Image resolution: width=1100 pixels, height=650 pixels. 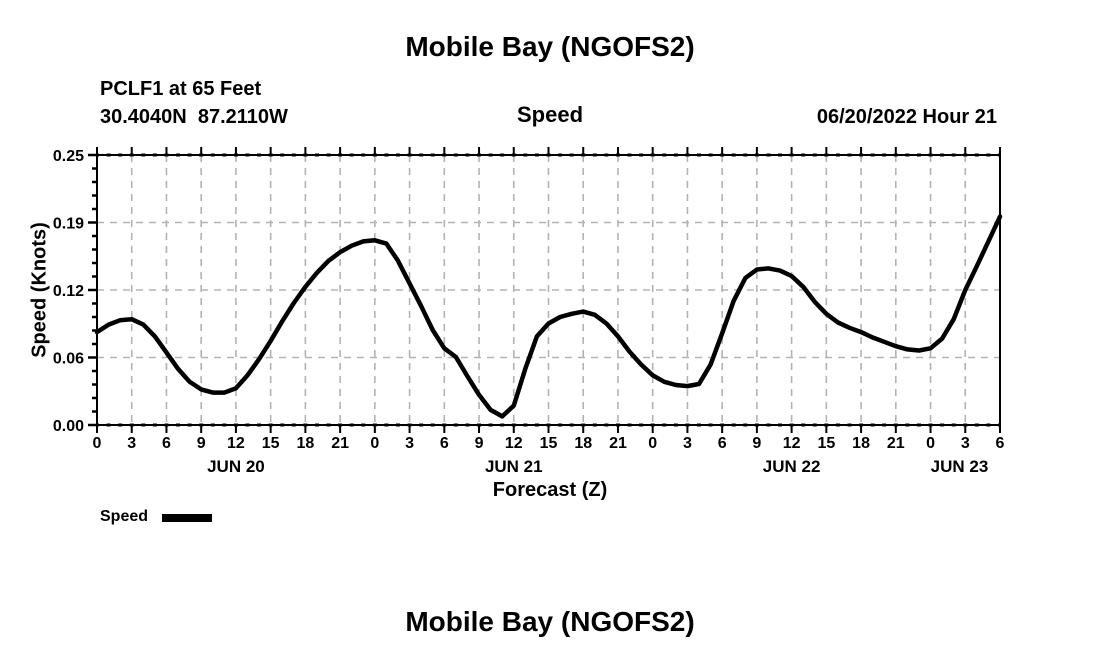 I want to click on station-coordinates-label: 30.4040N 87.2110W, so click(x=194, y=117).